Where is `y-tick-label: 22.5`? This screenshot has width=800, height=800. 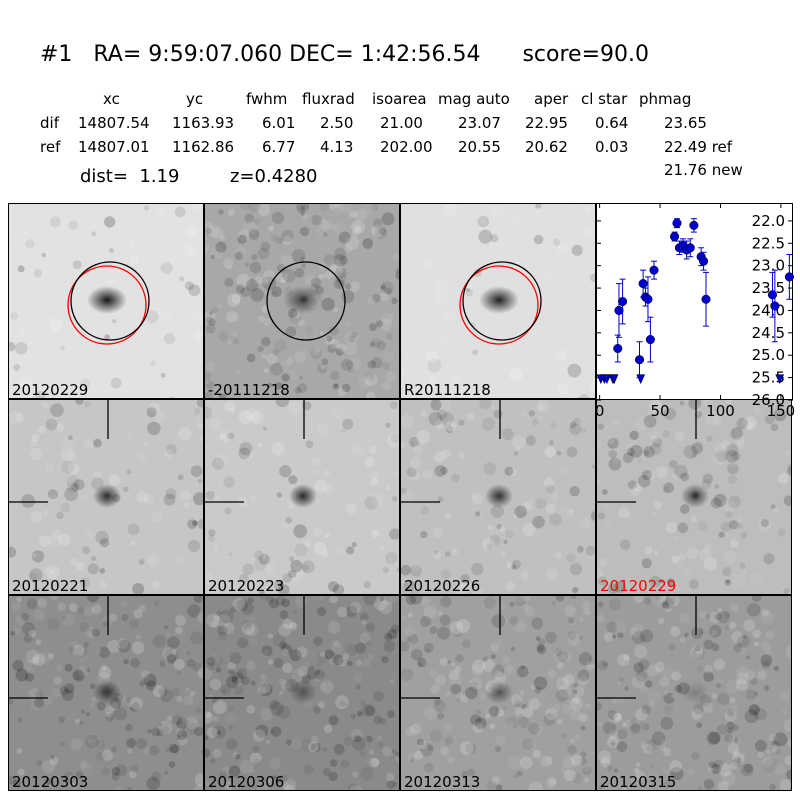 y-tick-label: 22.5 is located at coordinates (768, 243).